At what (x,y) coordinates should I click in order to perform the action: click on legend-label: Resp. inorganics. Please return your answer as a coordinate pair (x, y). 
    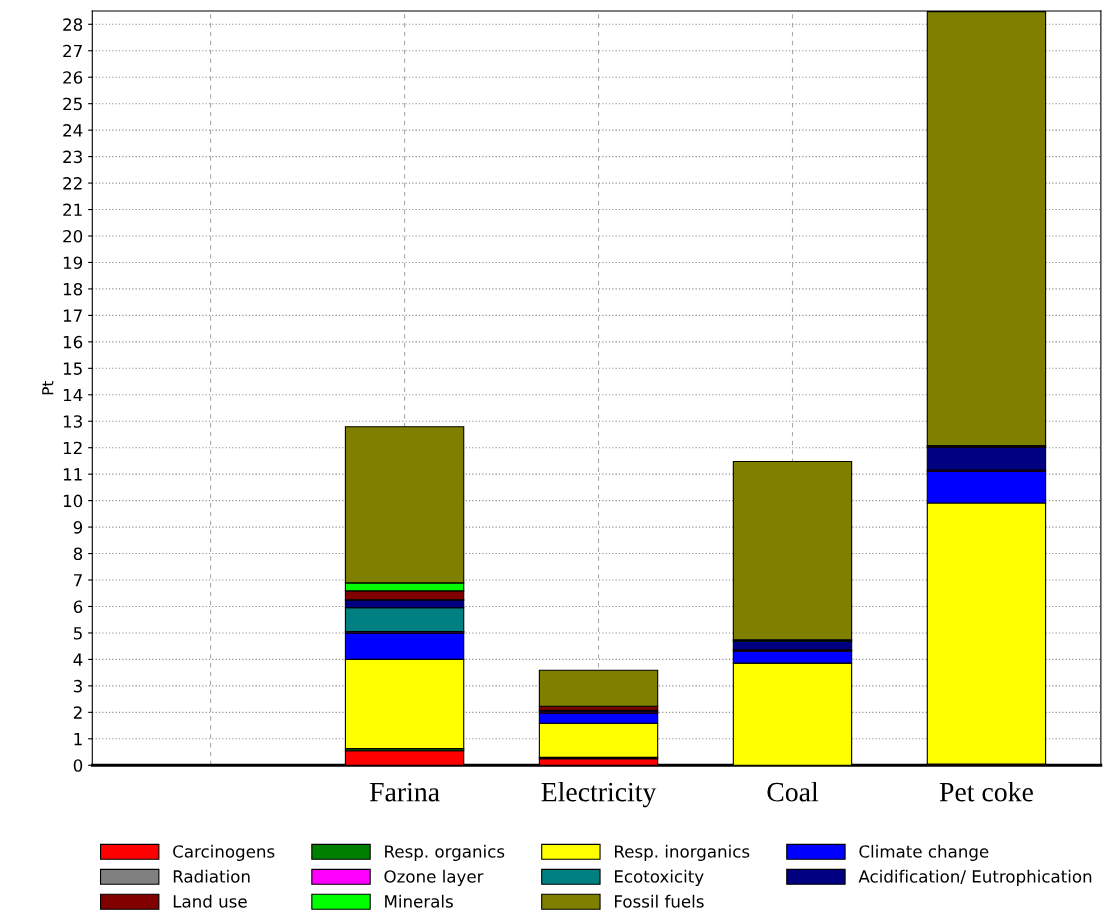
    Looking at the image, I should click on (682, 852).